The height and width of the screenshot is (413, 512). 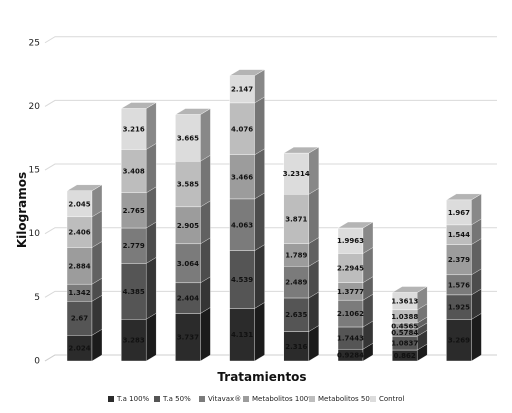 I want to click on data-label: 2.404, so click(x=188, y=299).